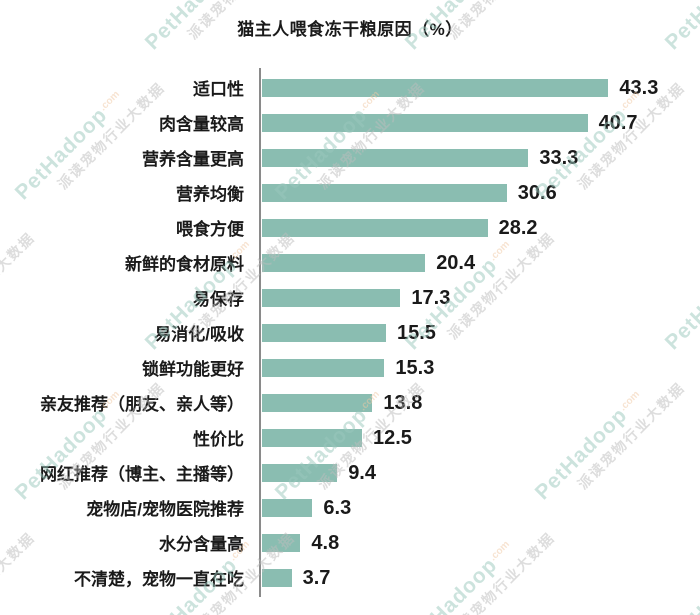 The height and width of the screenshot is (615, 700). What do you see at coordinates (480, 403) in the screenshot?
I see `bar-area: 13.8` at bounding box center [480, 403].